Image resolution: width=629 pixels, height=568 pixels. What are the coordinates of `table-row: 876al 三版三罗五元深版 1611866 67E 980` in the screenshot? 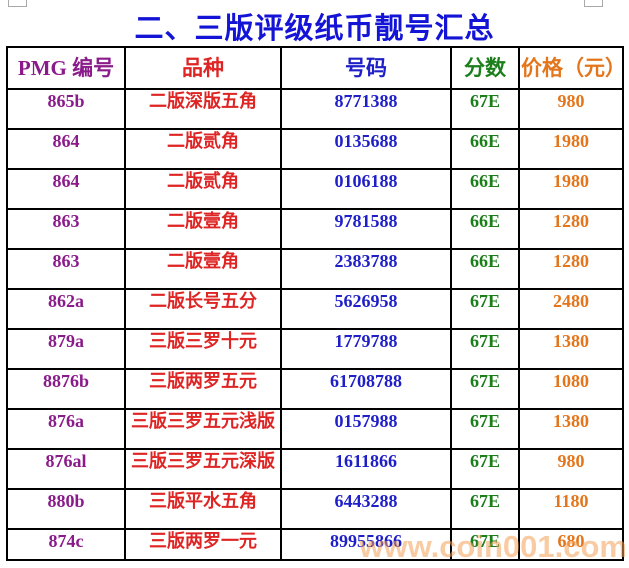 It's located at (315, 469).